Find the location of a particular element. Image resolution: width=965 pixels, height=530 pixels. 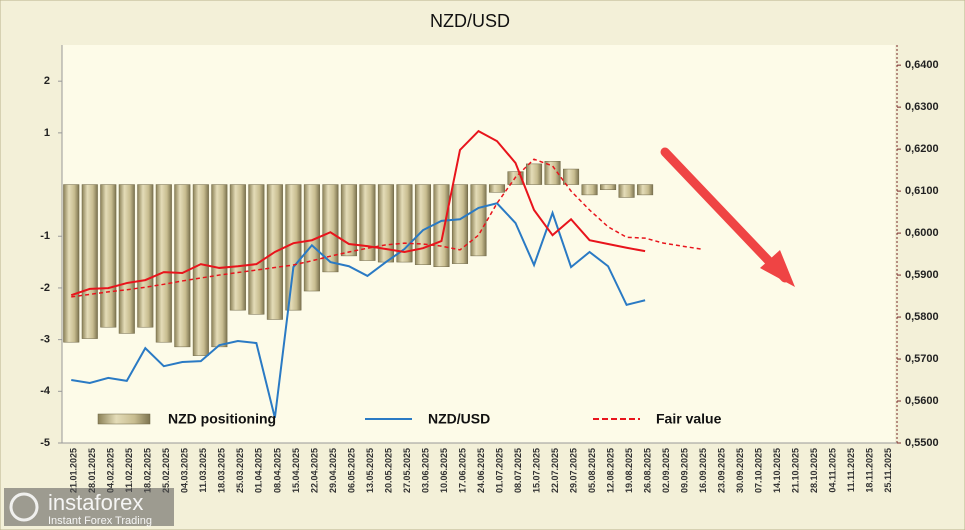

x-tick-label: 25.02.2025 is located at coordinates (166, 470).